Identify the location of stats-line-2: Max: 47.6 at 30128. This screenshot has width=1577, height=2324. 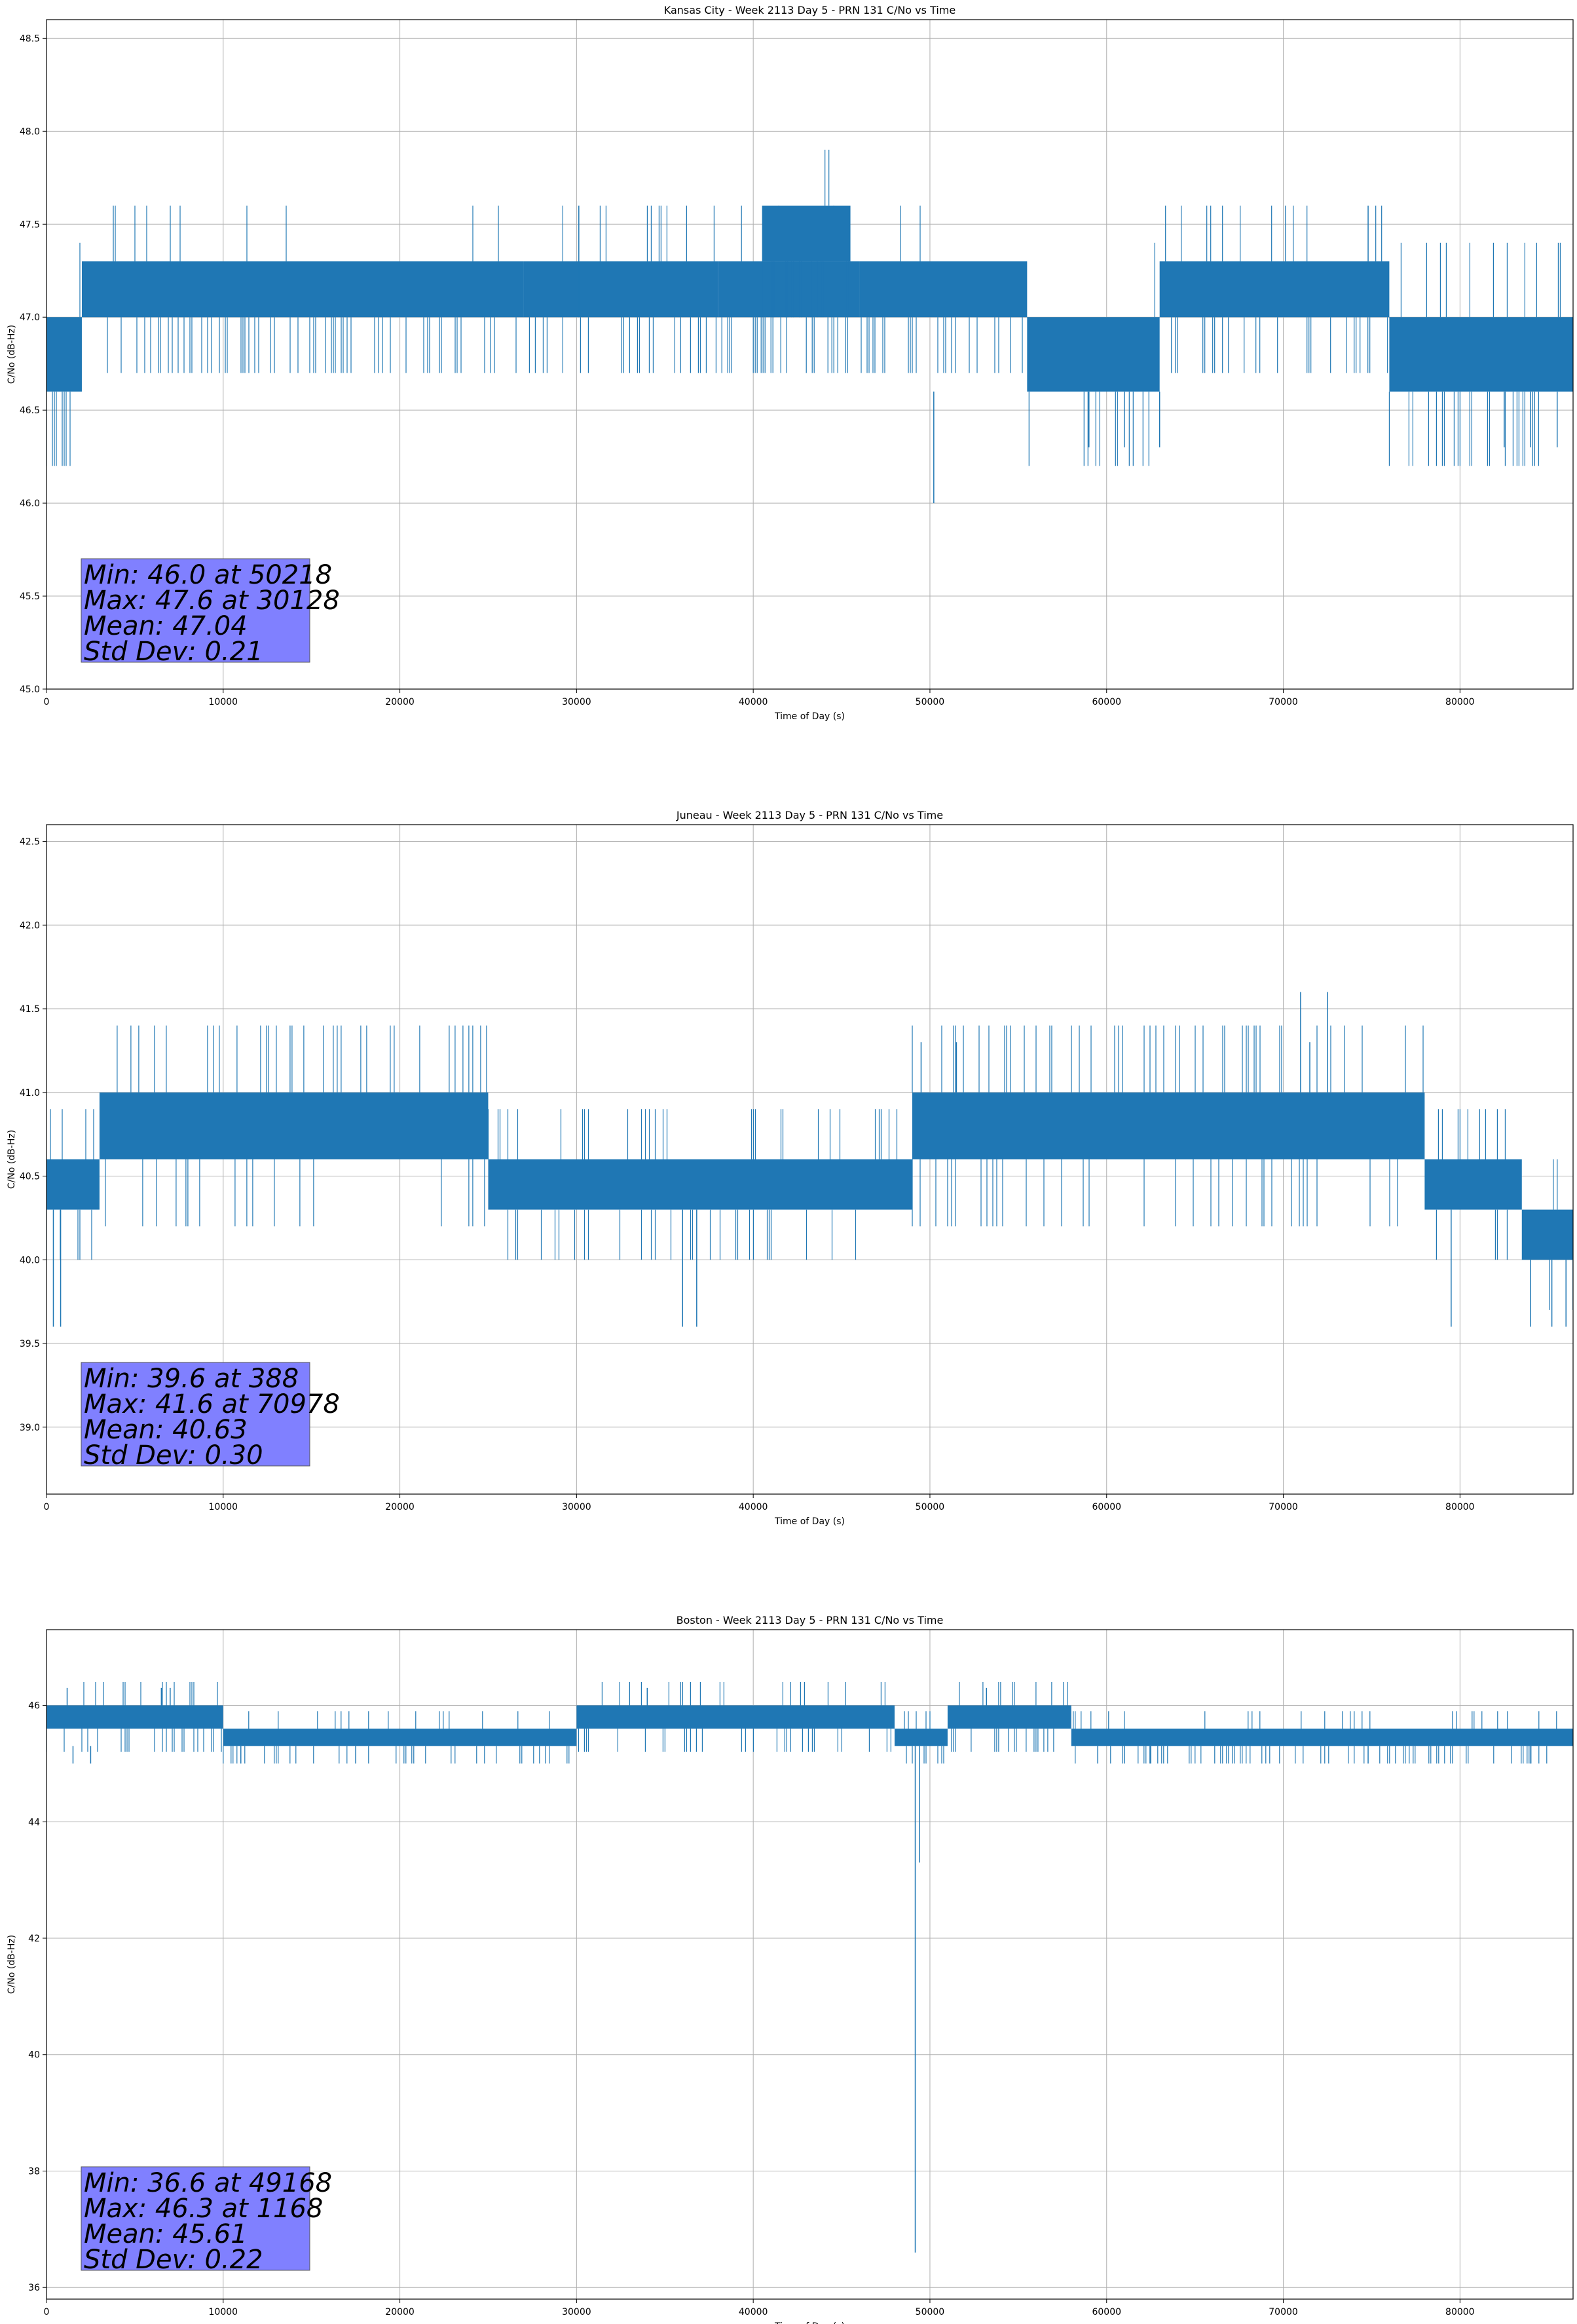
(212, 601).